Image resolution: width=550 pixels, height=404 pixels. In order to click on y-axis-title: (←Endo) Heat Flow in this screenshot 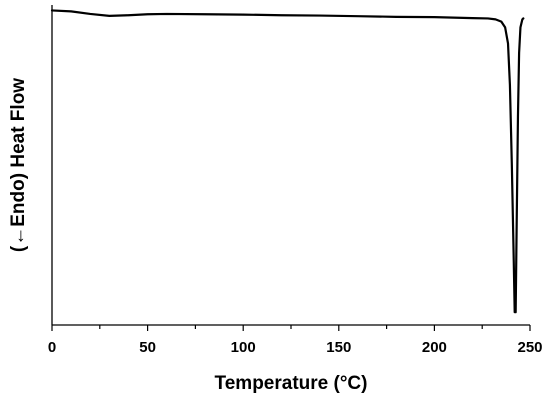, I will do `click(18, 165)`.